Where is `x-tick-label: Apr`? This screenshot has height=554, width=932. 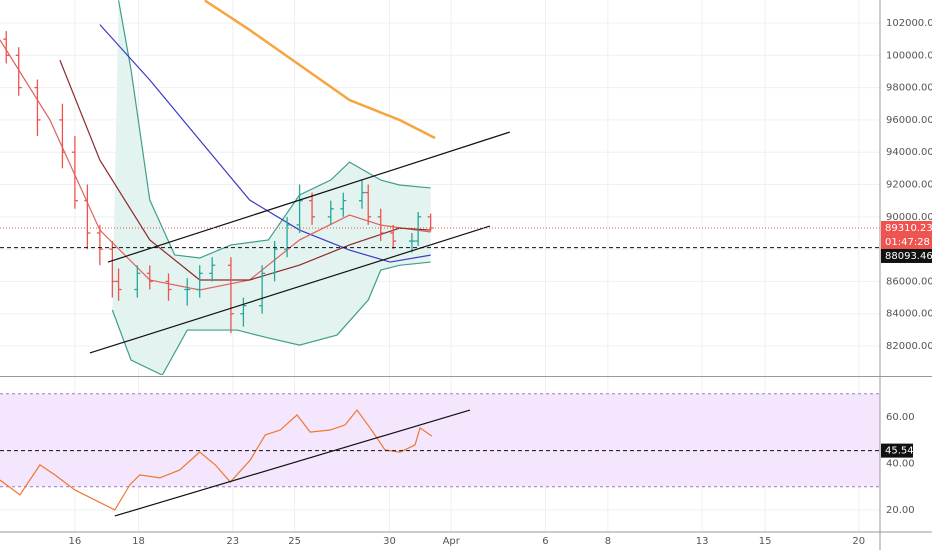 x-tick-label: Apr is located at coordinates (452, 541).